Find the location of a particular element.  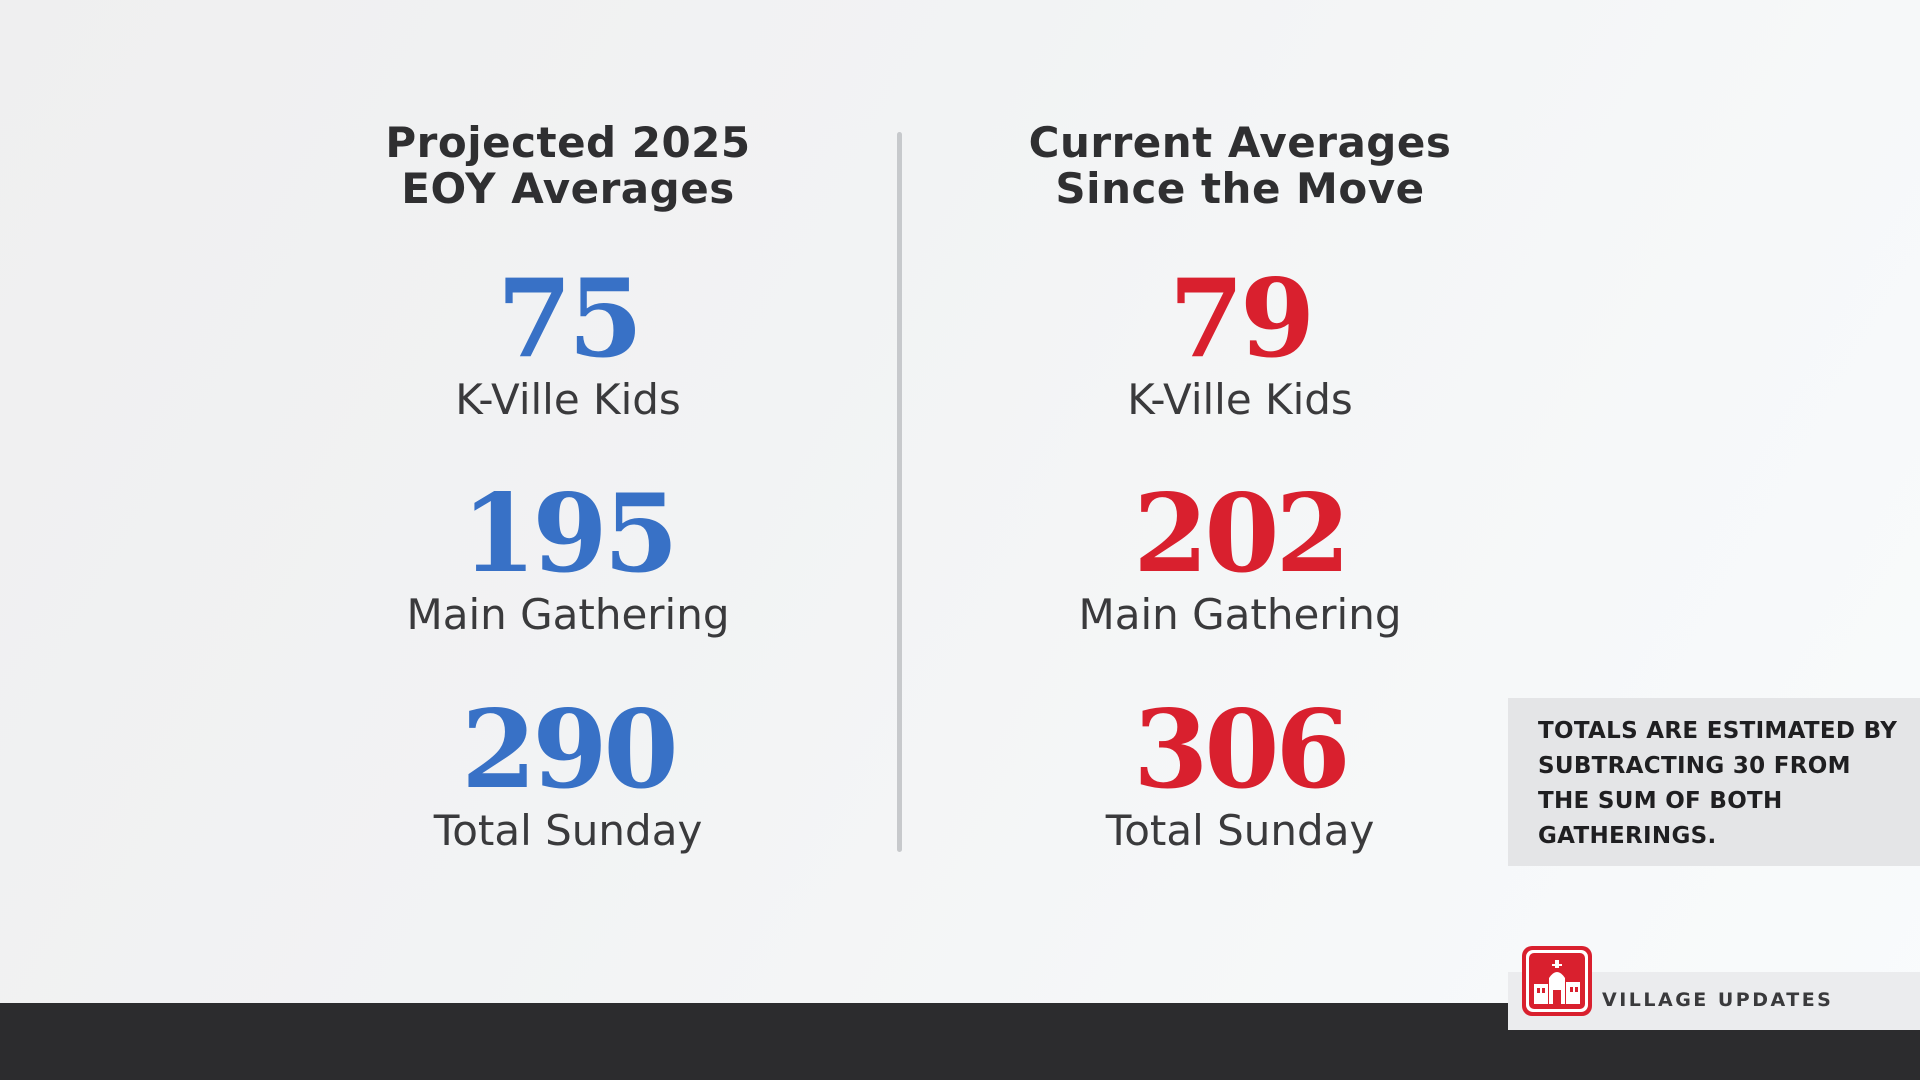

current-heading-line1: Current Averages is located at coordinates (1240, 142).